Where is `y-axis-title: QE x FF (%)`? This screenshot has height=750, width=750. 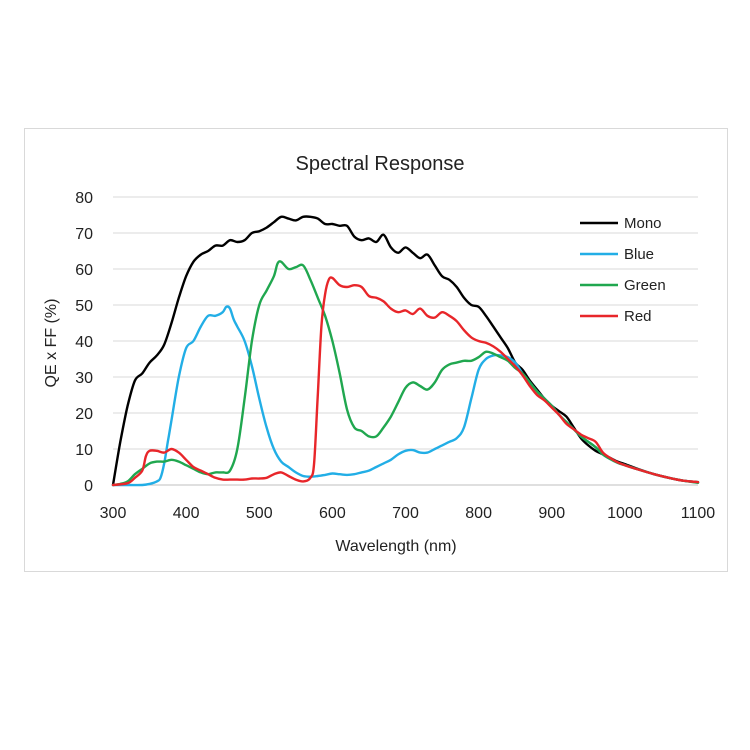
y-axis-title: QE x FF (%) is located at coordinates (51, 343).